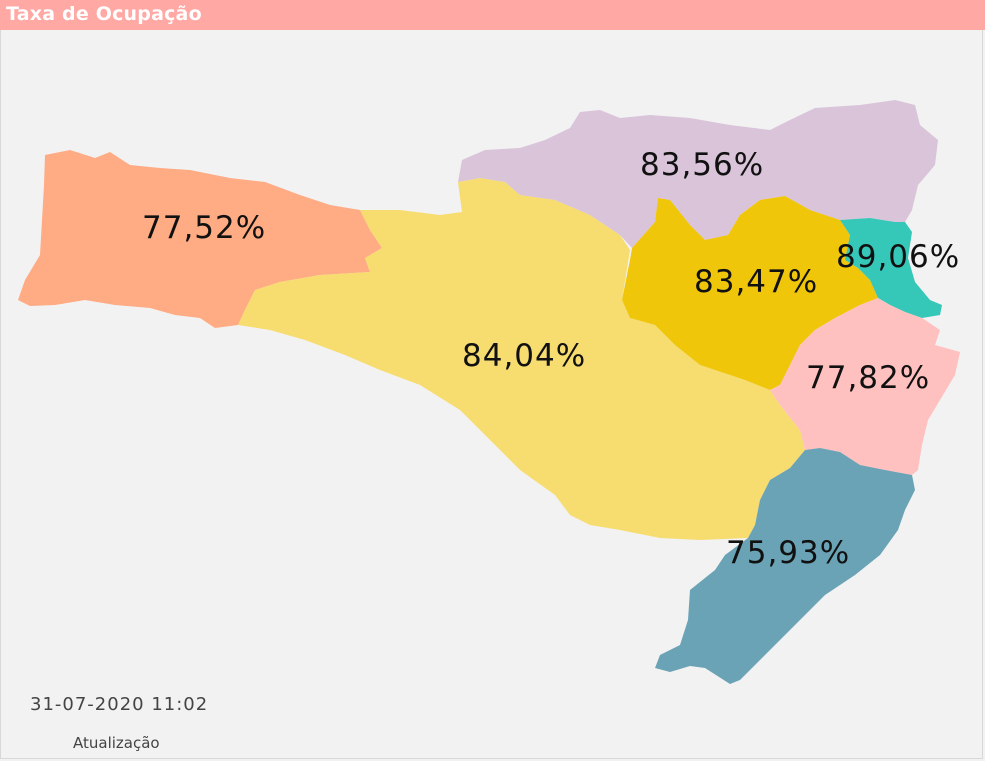  I want to click on title-bar: Taxa de Ocupação, so click(492, 15).